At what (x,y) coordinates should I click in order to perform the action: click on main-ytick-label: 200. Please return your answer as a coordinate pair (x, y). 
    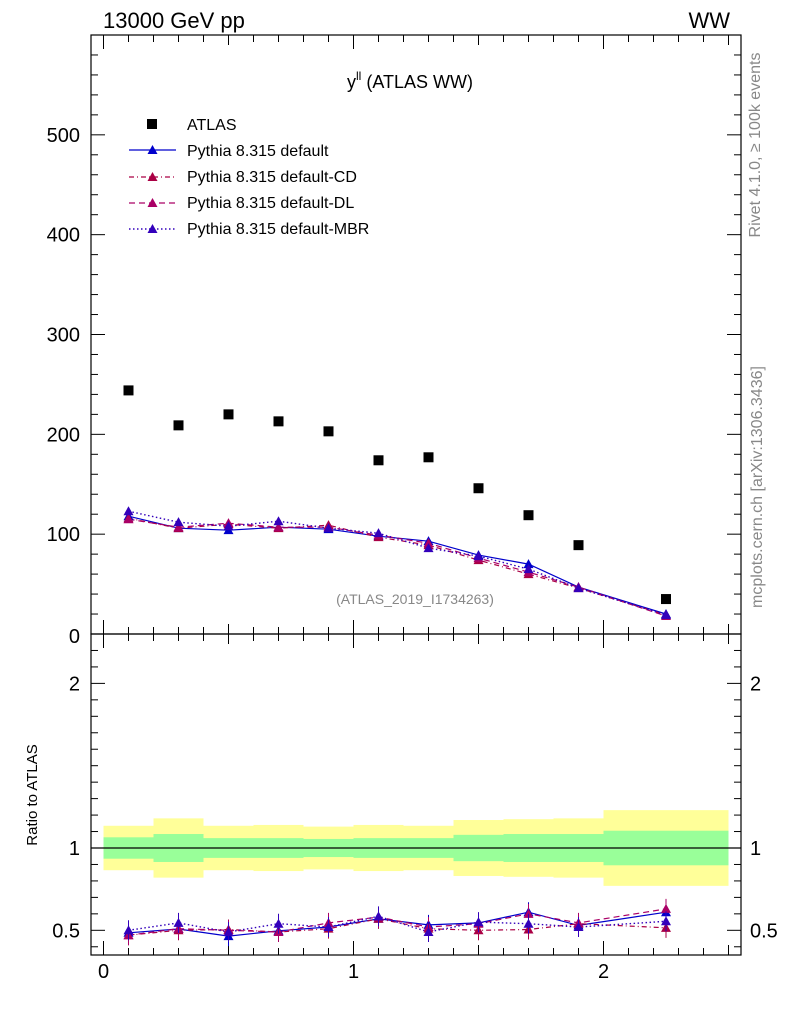
    Looking at the image, I should click on (63, 435).